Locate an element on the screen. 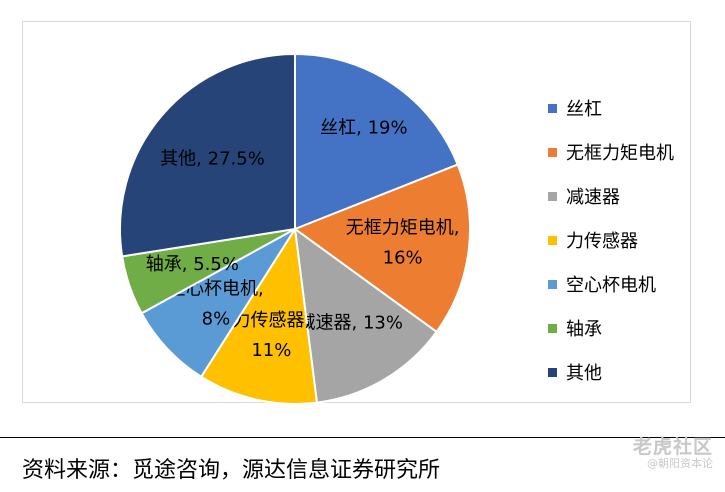 The width and height of the screenshot is (725, 492). chart-legend: 丝杠无框力矩电机 减速器力传感器空心杯电机轴承其他 is located at coordinates (611, 240).